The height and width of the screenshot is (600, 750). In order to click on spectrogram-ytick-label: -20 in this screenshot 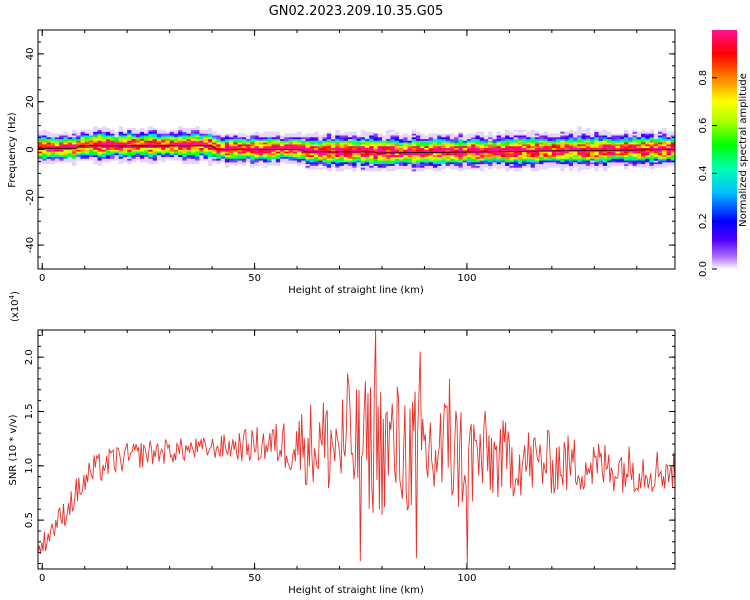, I will do `click(30, 197)`.